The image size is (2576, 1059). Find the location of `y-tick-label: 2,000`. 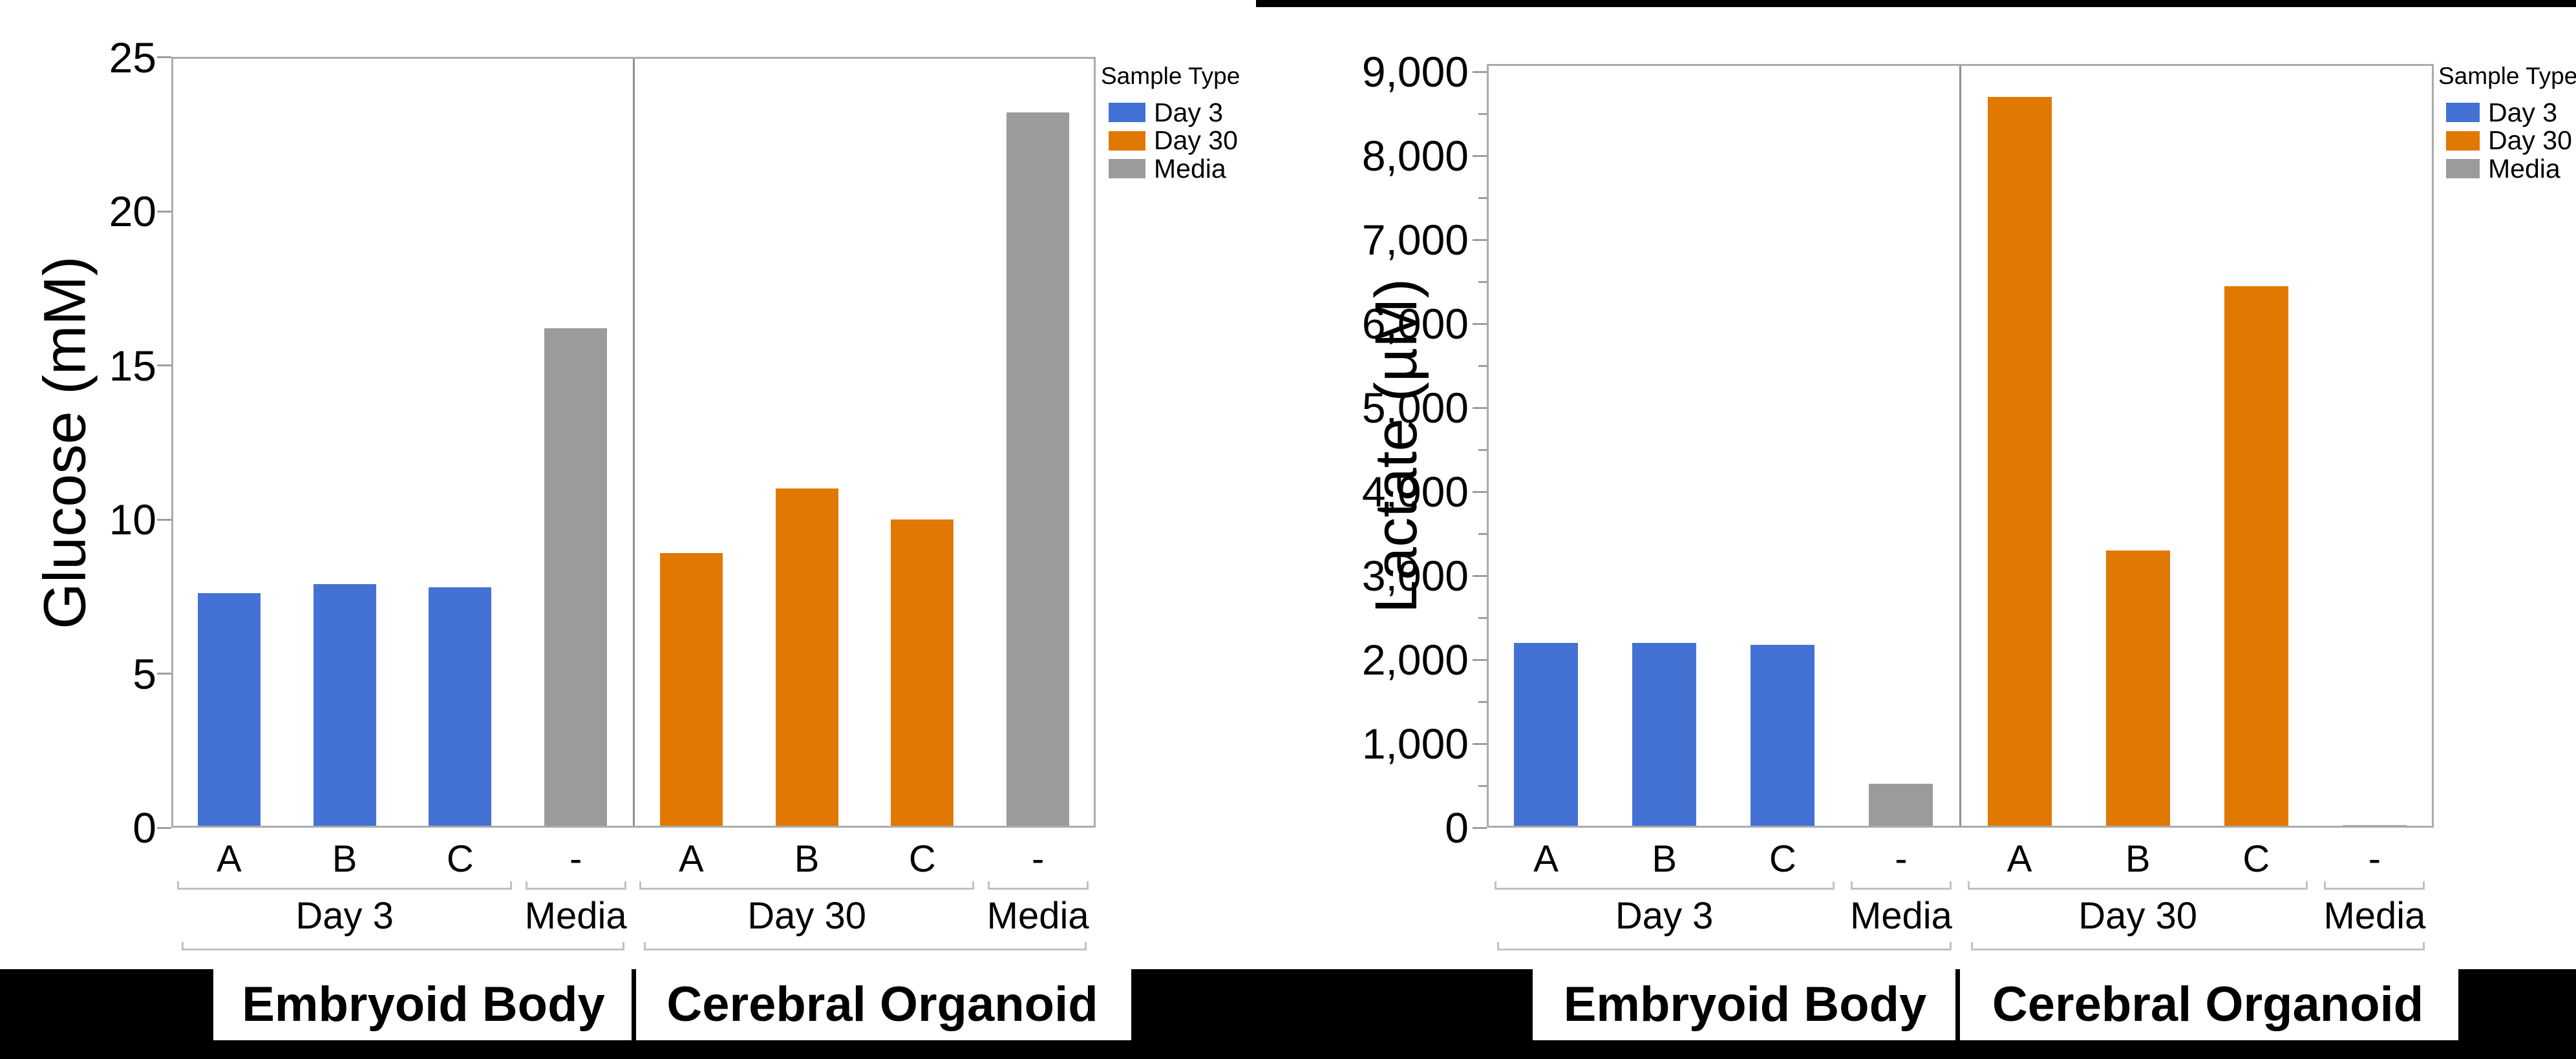

y-tick-label: 2,000 is located at coordinates (1415, 660).